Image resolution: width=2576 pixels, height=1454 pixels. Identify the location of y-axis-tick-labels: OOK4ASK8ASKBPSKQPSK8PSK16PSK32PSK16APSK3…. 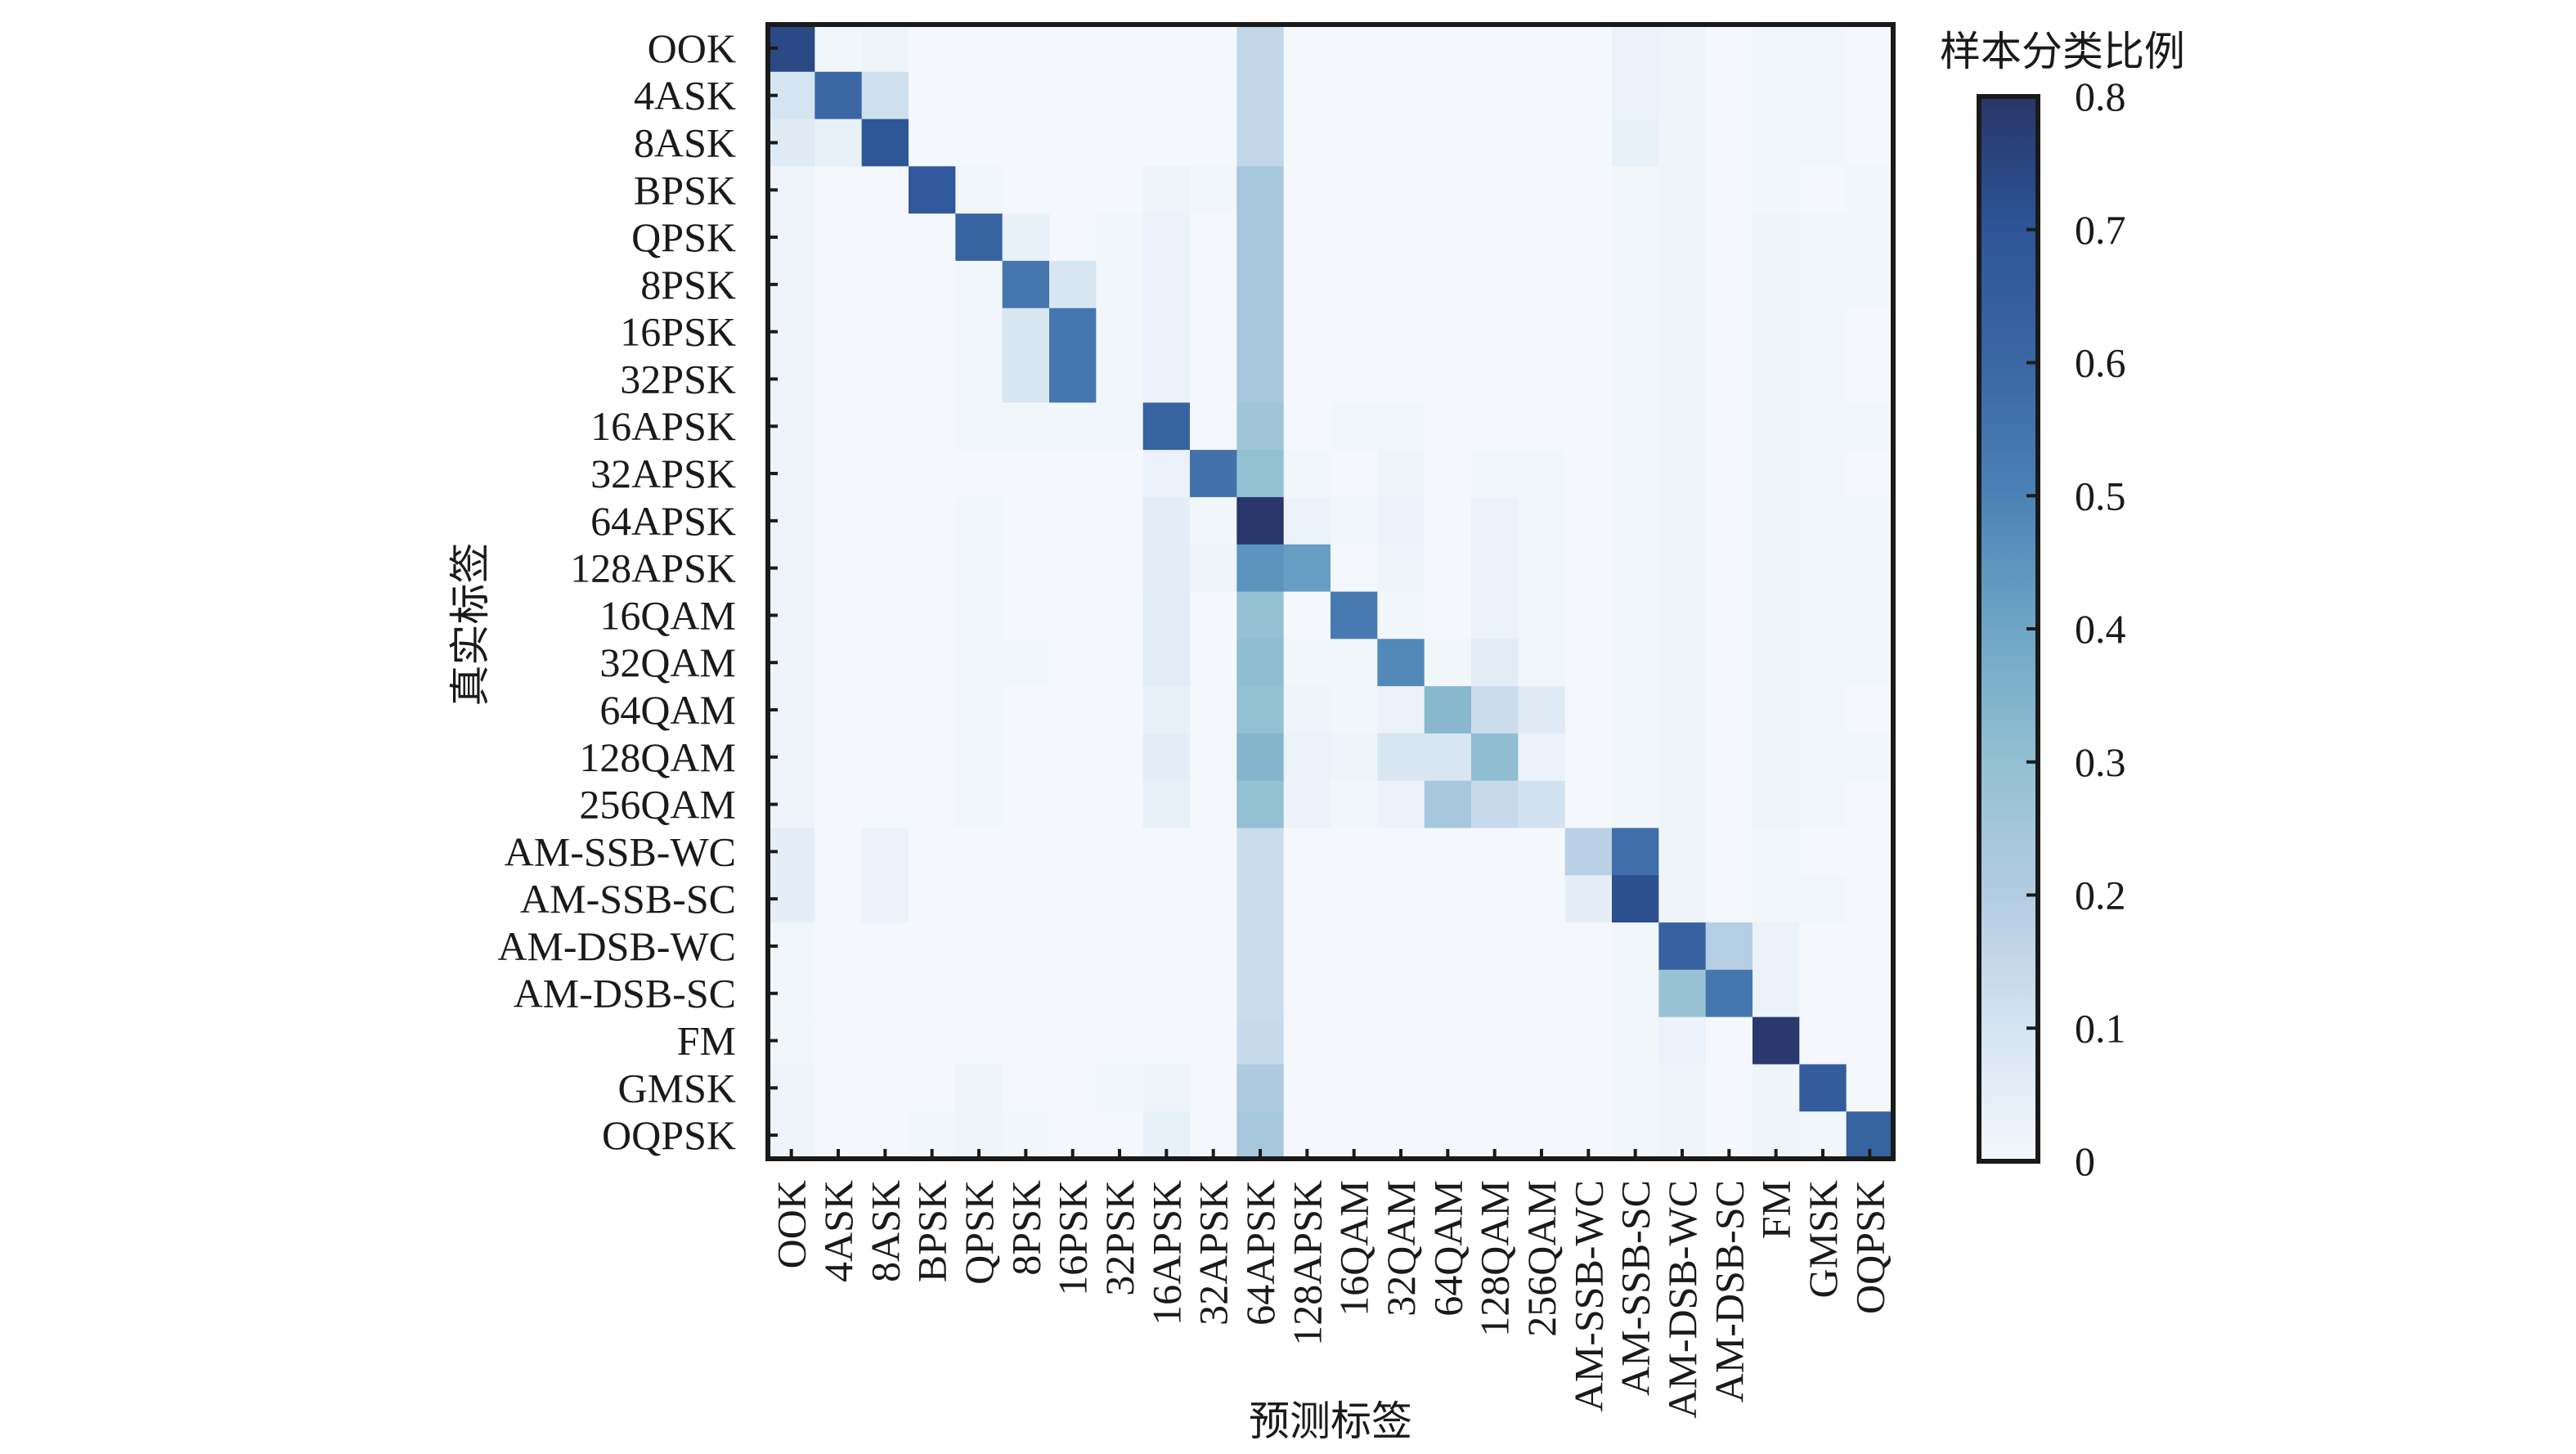
(616, 591).